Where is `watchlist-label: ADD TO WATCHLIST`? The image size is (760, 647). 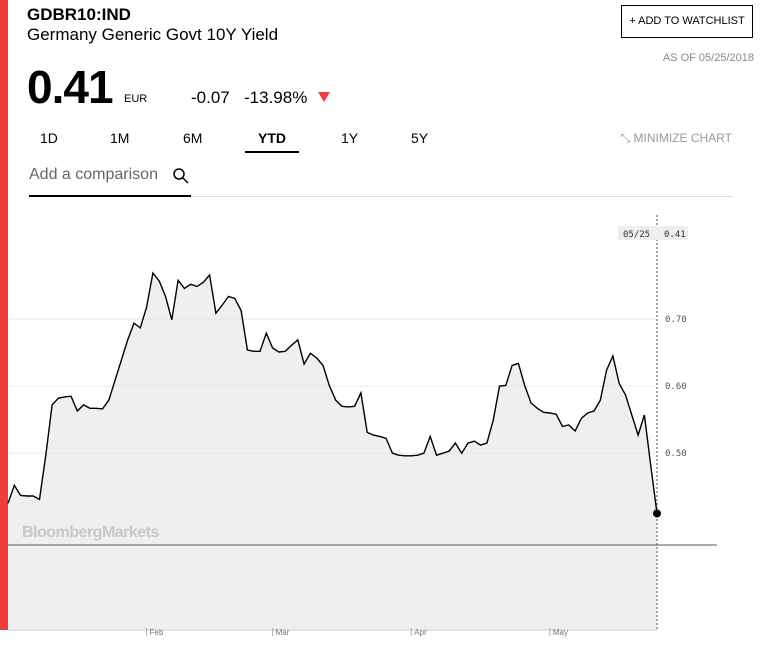
watchlist-label: ADD TO WATCHLIST is located at coordinates (691, 21).